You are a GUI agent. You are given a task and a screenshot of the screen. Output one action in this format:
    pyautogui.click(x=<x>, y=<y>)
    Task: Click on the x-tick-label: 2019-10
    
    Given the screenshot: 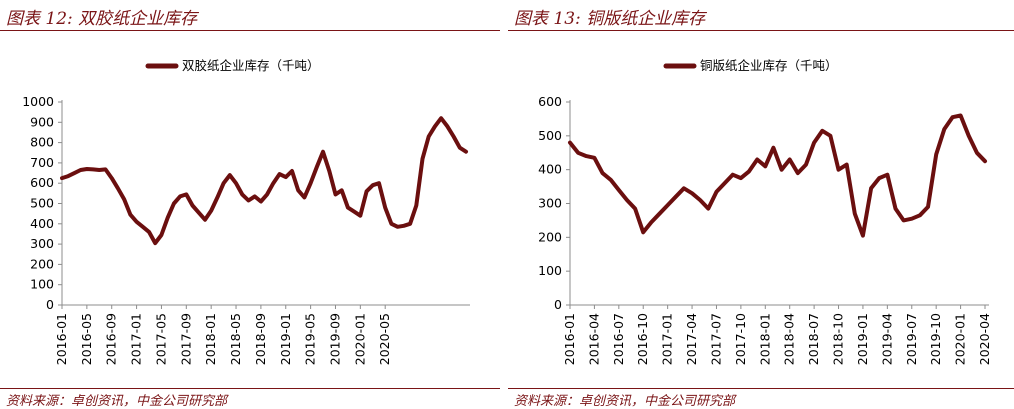 What is the action you would take?
    pyautogui.click(x=935, y=339)
    